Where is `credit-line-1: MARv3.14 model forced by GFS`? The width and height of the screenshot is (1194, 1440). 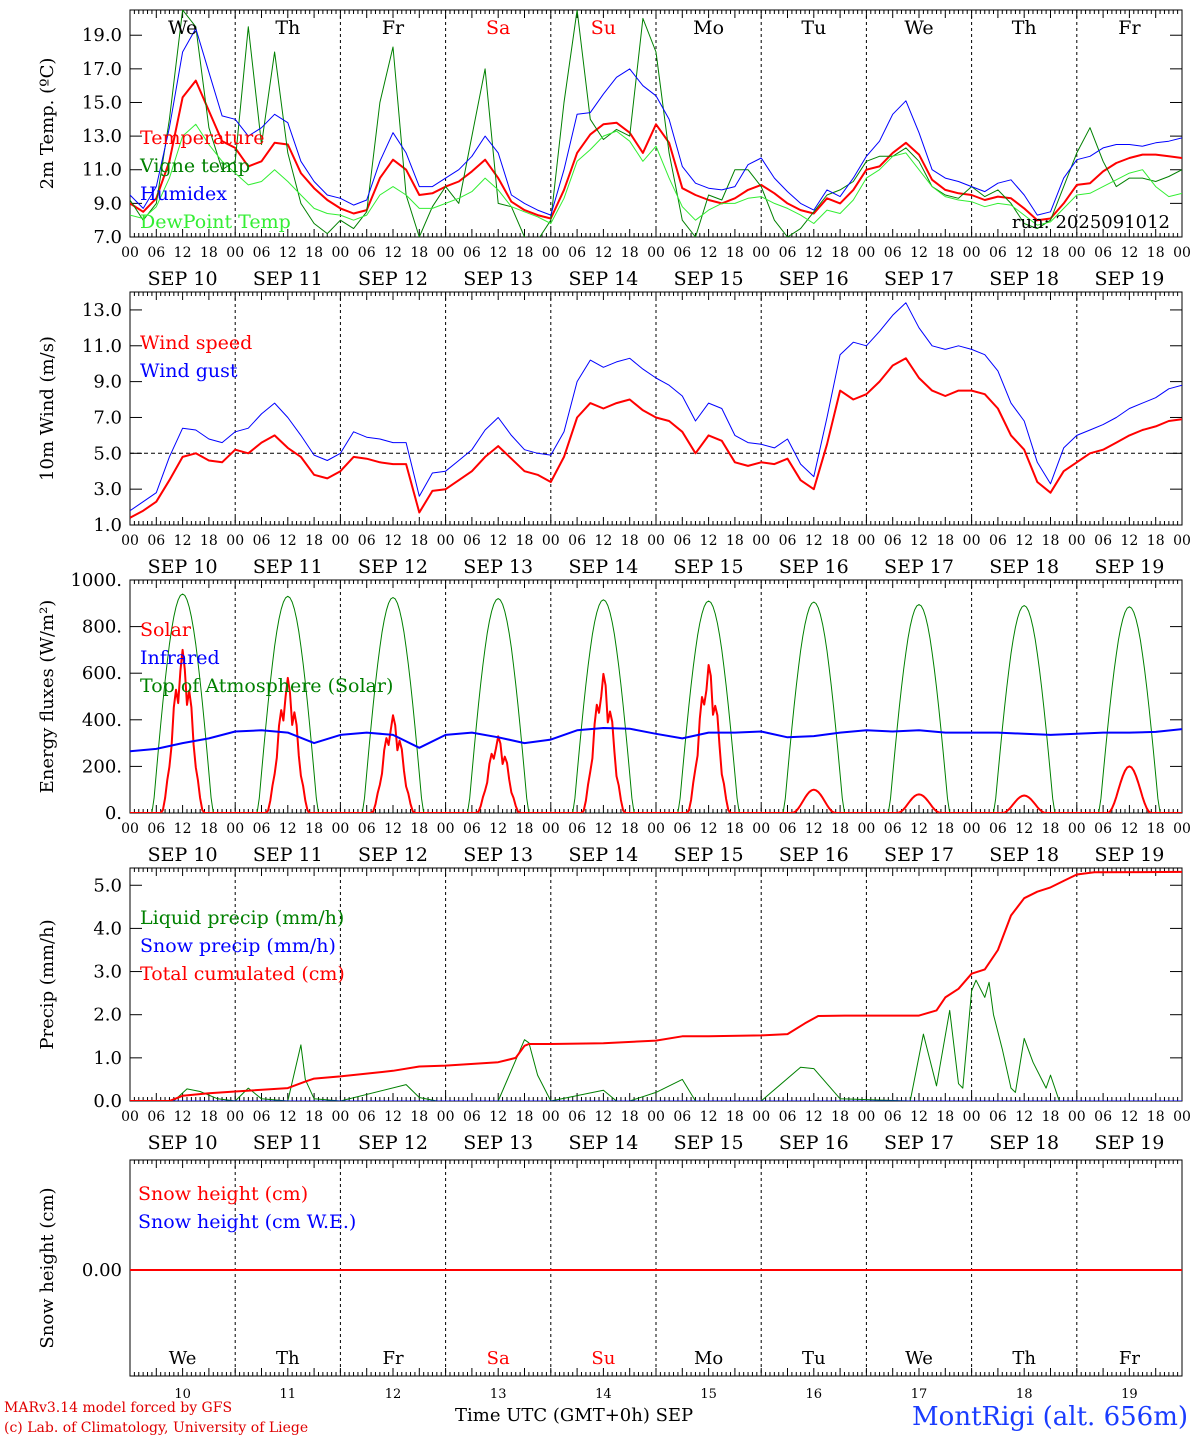
credit-line-1: MARv3.14 model forced by GFS is located at coordinates (118, 1408).